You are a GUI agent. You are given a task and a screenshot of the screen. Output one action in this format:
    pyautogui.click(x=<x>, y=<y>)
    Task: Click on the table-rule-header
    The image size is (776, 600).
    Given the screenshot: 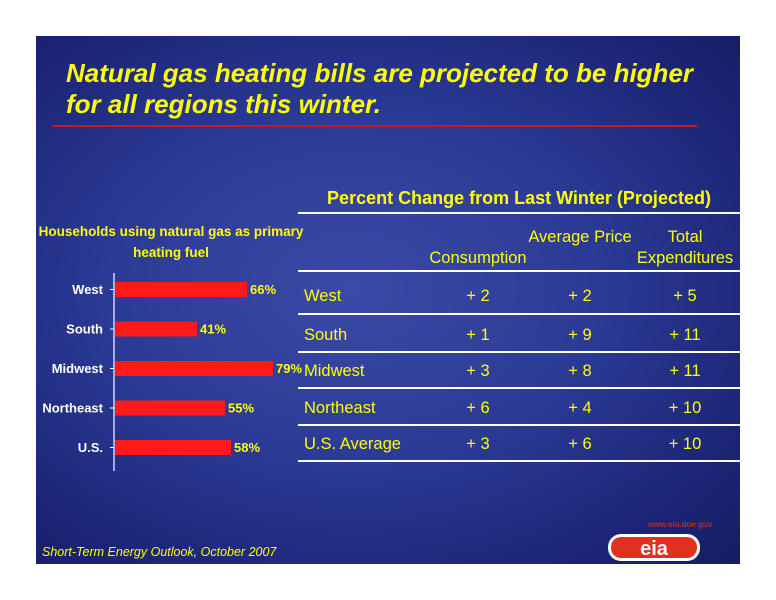 What is the action you would take?
    pyautogui.click(x=519, y=271)
    